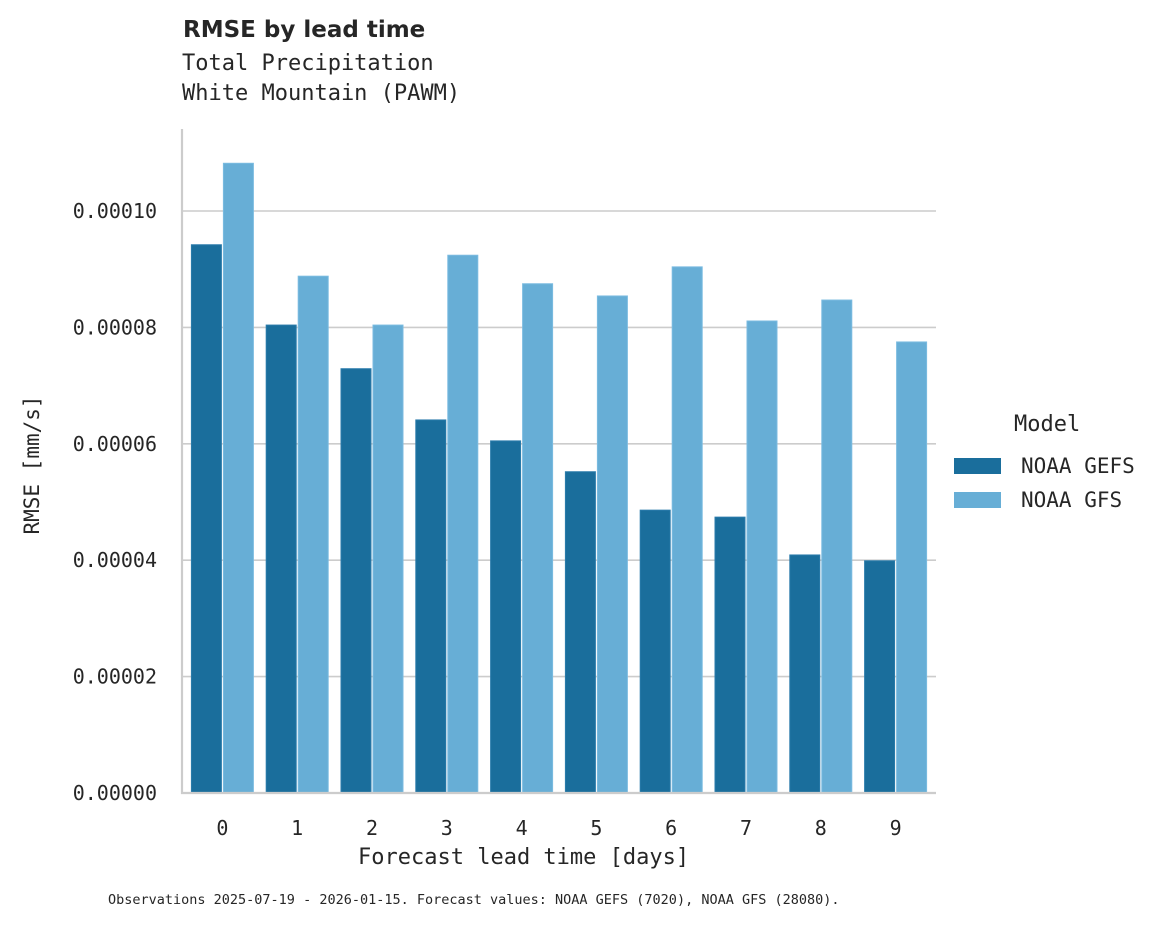  I want to click on legend-item-gefs: NOAA GEFS, so click(1044, 466).